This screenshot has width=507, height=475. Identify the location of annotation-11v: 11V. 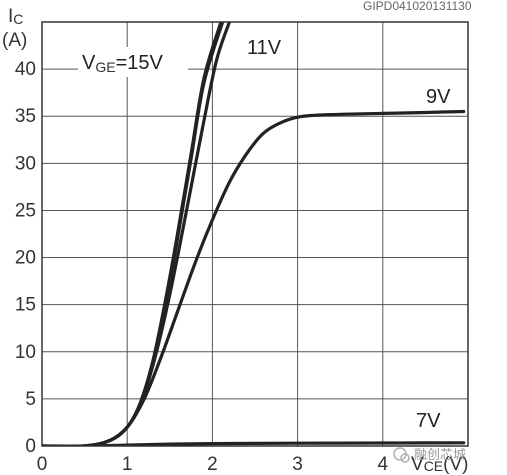
(264, 48).